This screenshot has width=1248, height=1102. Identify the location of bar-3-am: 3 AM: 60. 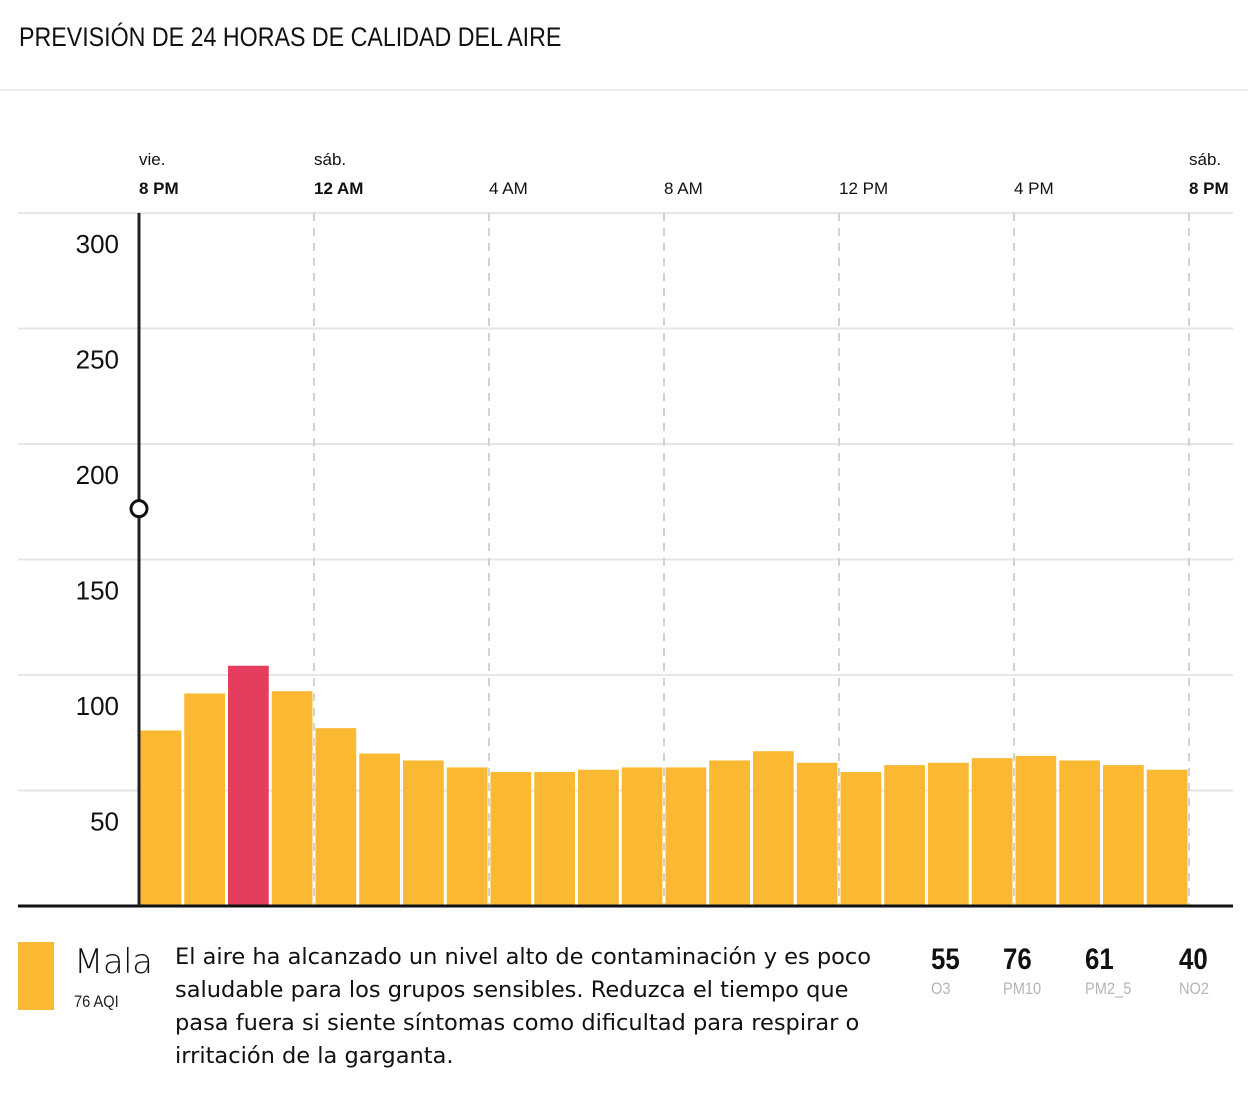
(467, 836).